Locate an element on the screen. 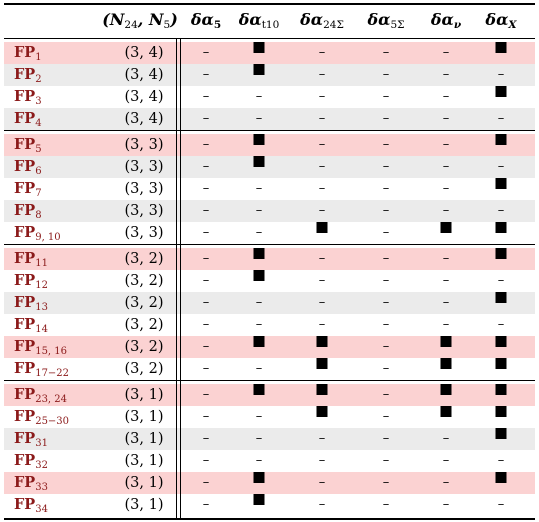  header-col-1: δα5 is located at coordinates (206, 20).